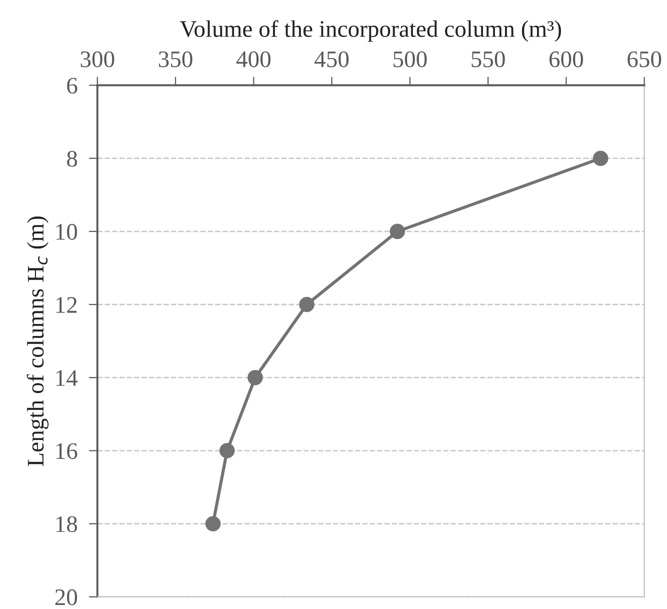 The width and height of the screenshot is (667, 609). I want to click on y-tick-label: 16, so click(67, 451).